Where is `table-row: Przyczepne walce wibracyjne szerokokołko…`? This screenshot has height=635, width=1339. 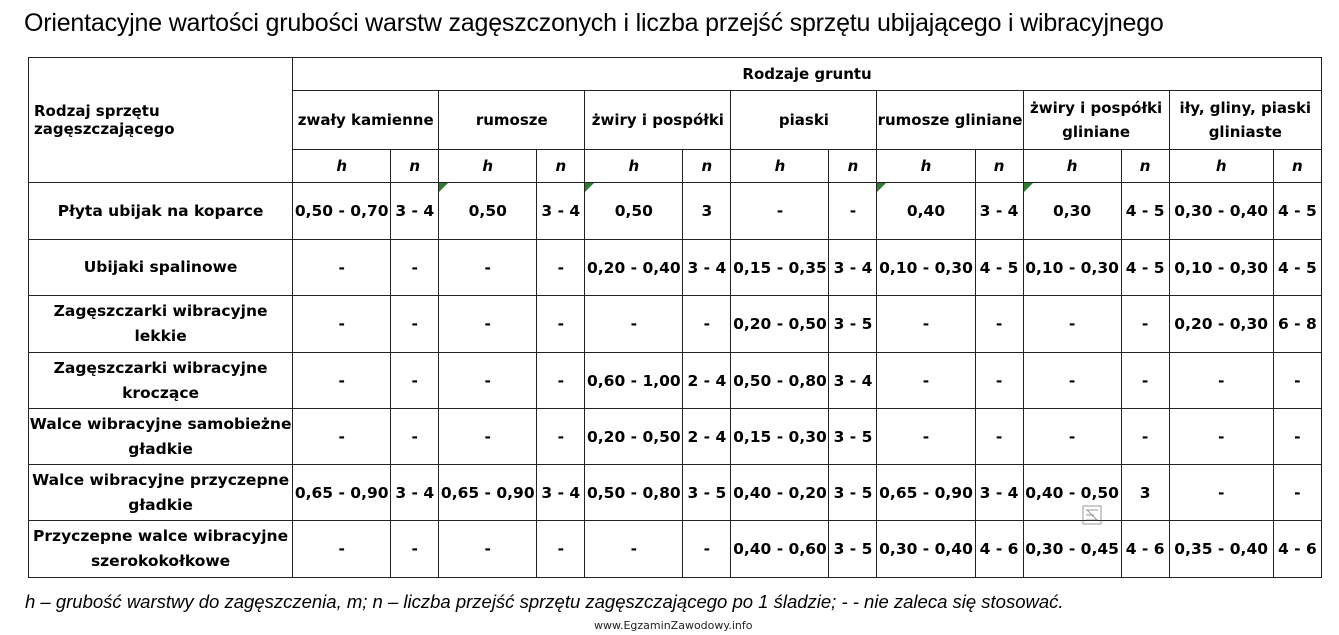 table-row: Przyczepne walce wibracyjne szerokokołko… is located at coordinates (675, 549).